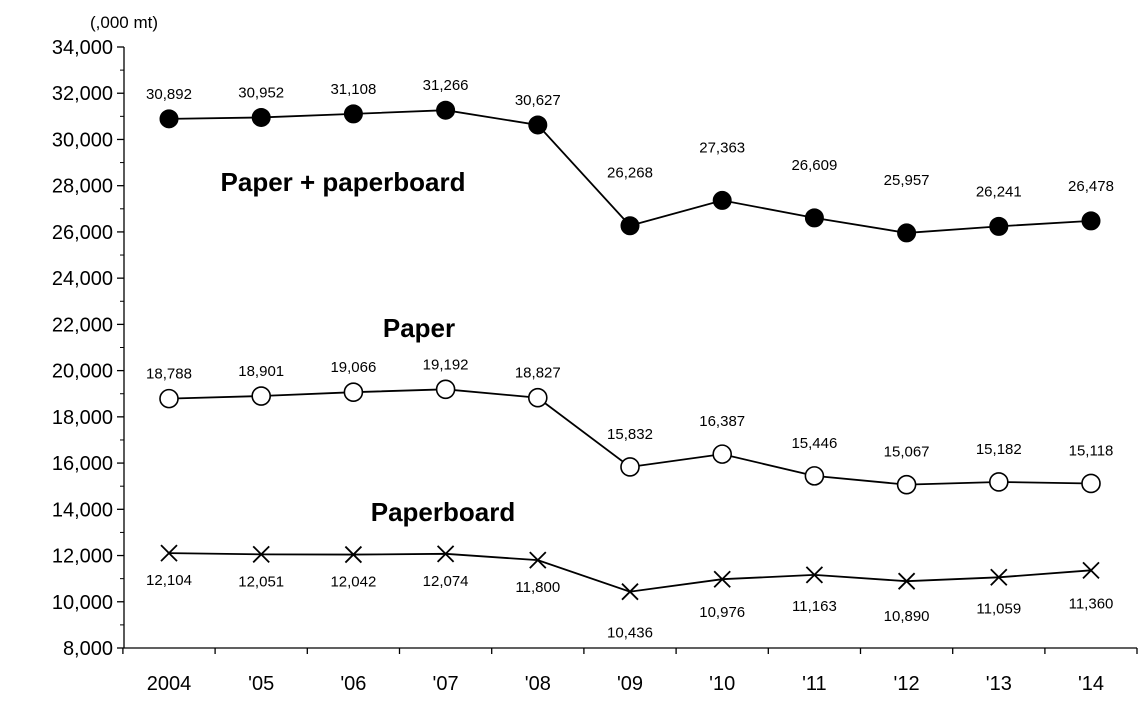 This screenshot has height=702, width=1144. What do you see at coordinates (814, 606) in the screenshot?
I see `data-label: 11,163` at bounding box center [814, 606].